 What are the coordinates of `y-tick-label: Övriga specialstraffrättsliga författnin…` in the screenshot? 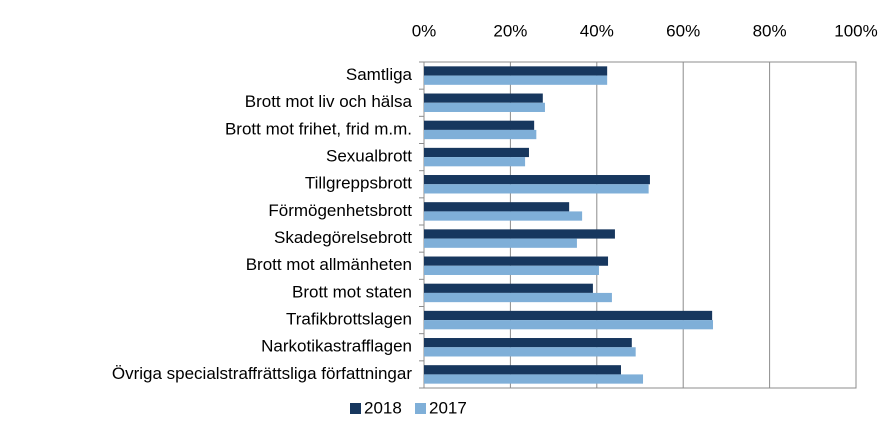 It's located at (262, 373).